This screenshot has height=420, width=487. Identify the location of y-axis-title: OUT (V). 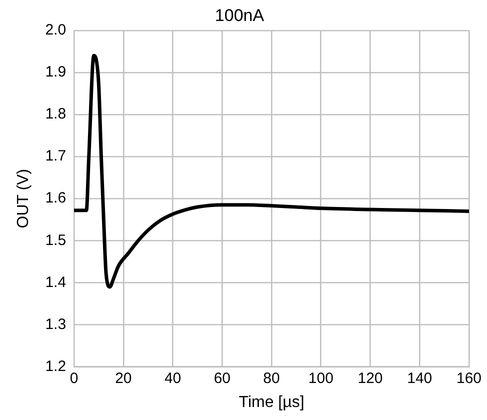
(23, 198).